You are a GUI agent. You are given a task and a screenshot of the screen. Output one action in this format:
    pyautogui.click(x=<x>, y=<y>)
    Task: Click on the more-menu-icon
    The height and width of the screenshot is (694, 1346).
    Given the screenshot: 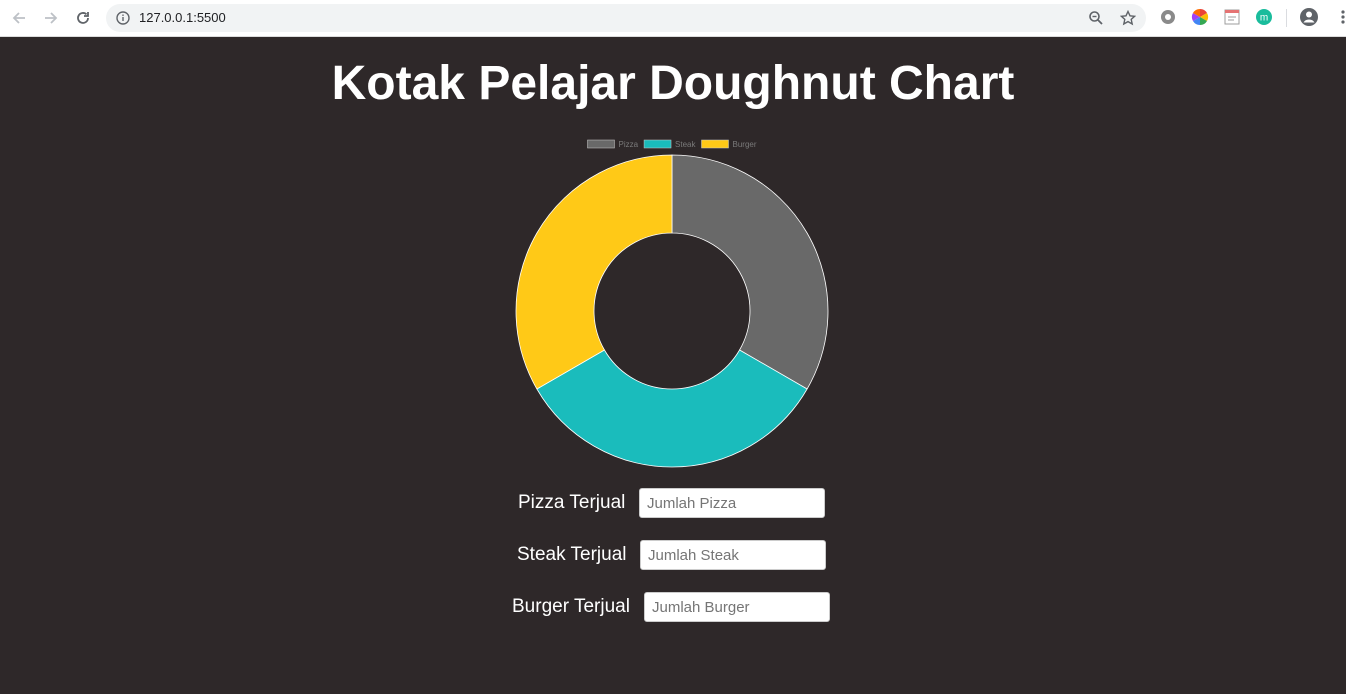 What is the action you would take?
    pyautogui.click(x=1340, y=17)
    